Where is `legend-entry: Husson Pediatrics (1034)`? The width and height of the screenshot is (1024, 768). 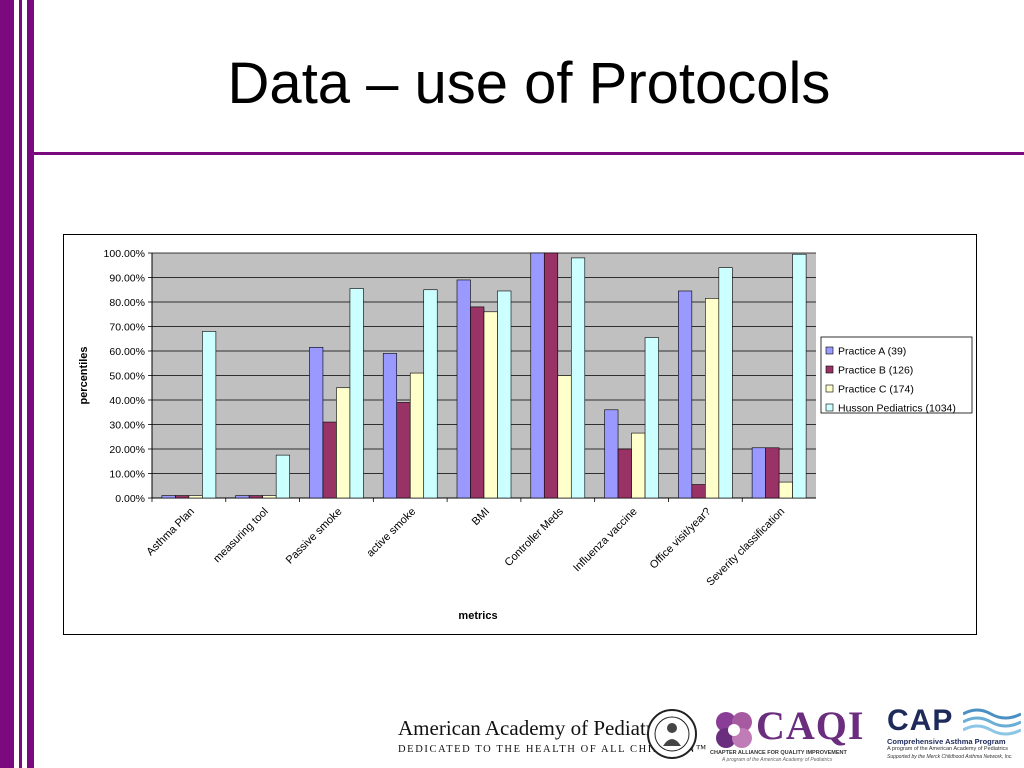
legend-entry: Husson Pediatrics (1034) is located at coordinates (897, 409).